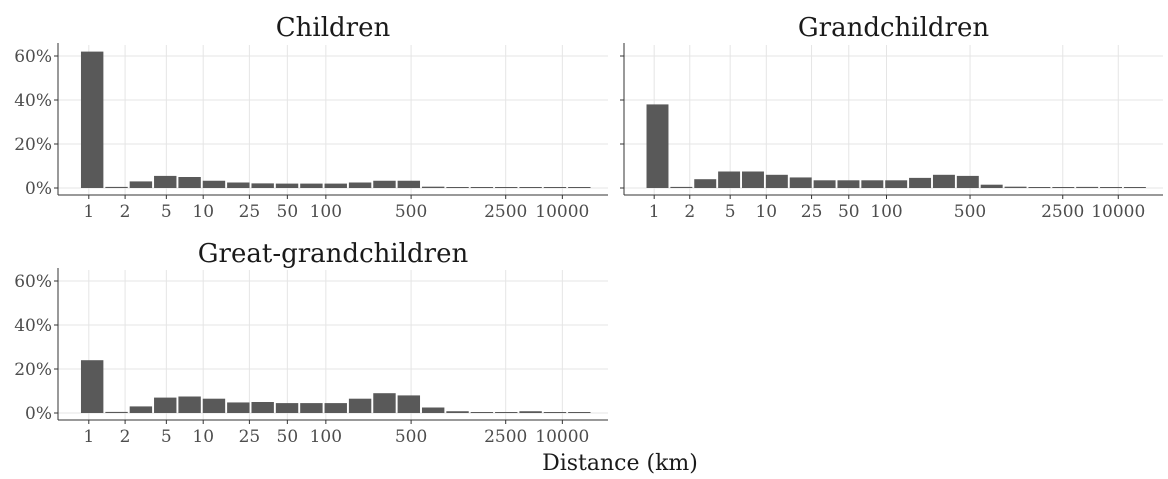 The height and width of the screenshot is (479, 1168). I want to click on panel-title: Children, so click(333, 28).